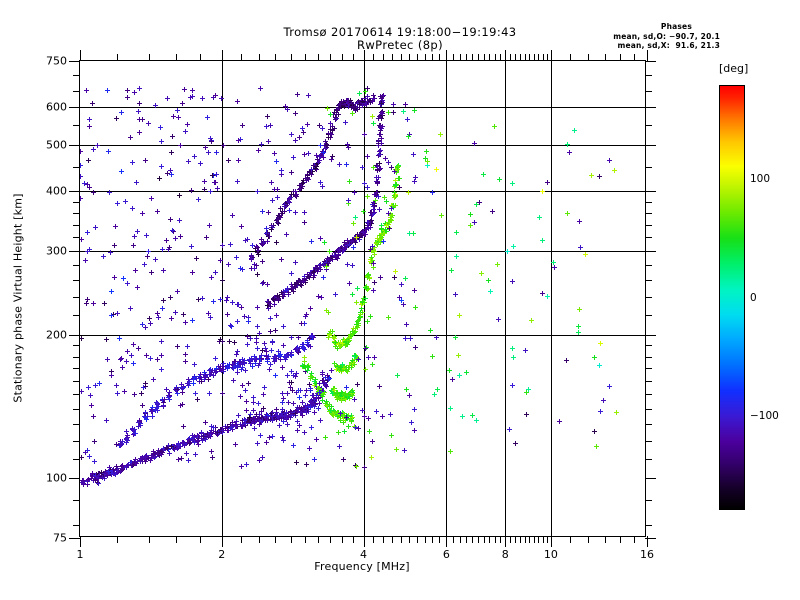  I want to click on phase-stats-o-mode: mean, sd,O: −90.7, 20.1, so click(666, 36).